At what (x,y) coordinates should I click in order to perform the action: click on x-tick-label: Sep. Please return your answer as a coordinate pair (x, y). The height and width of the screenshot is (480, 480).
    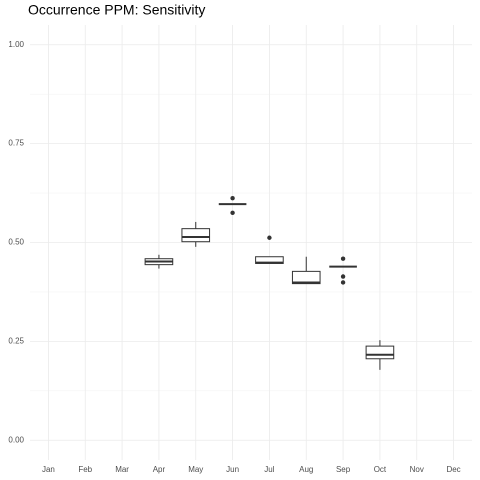
    Looking at the image, I should click on (343, 469).